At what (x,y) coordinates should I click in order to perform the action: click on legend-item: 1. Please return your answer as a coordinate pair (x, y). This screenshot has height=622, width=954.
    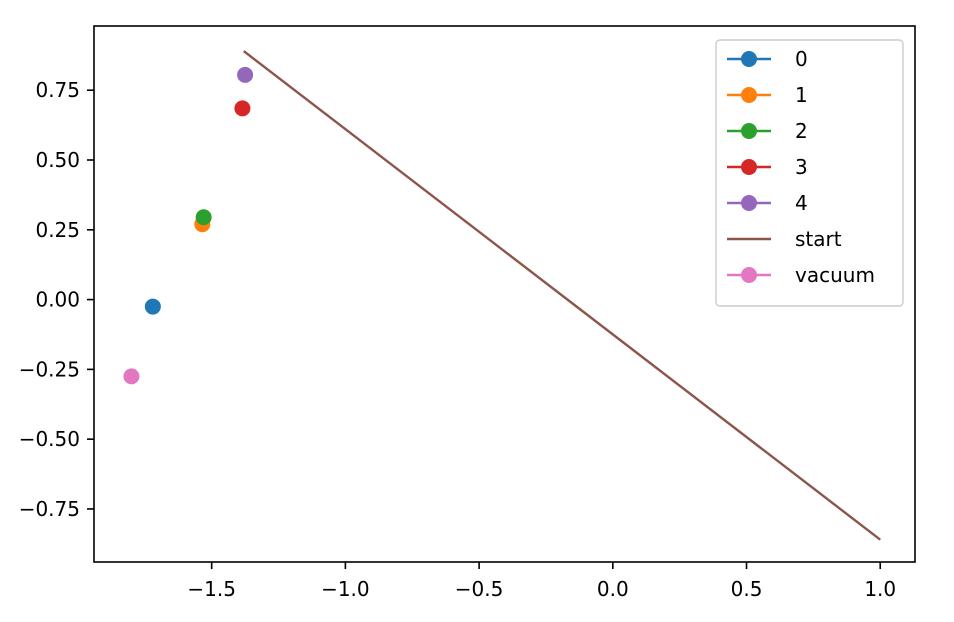
    Looking at the image, I should click on (767, 95).